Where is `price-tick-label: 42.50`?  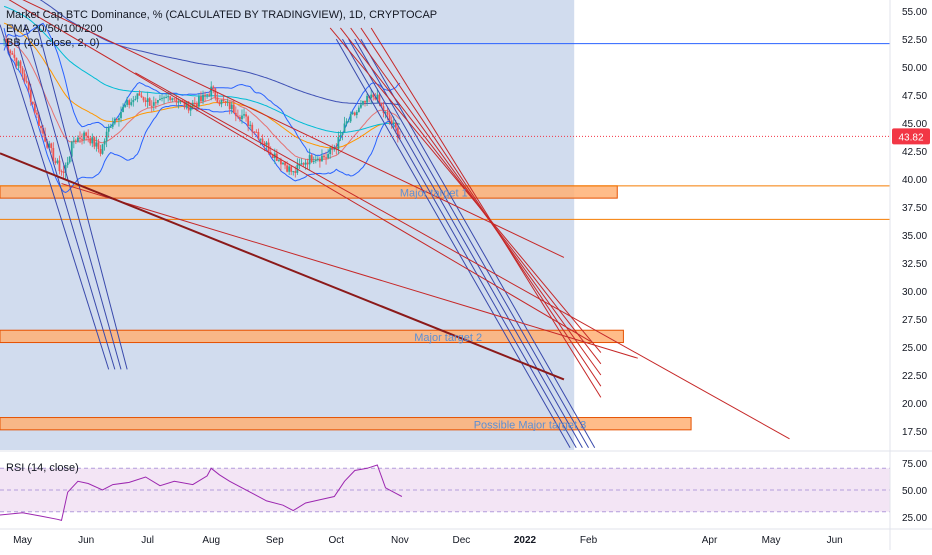 price-tick-label: 42.50 is located at coordinates (914, 152).